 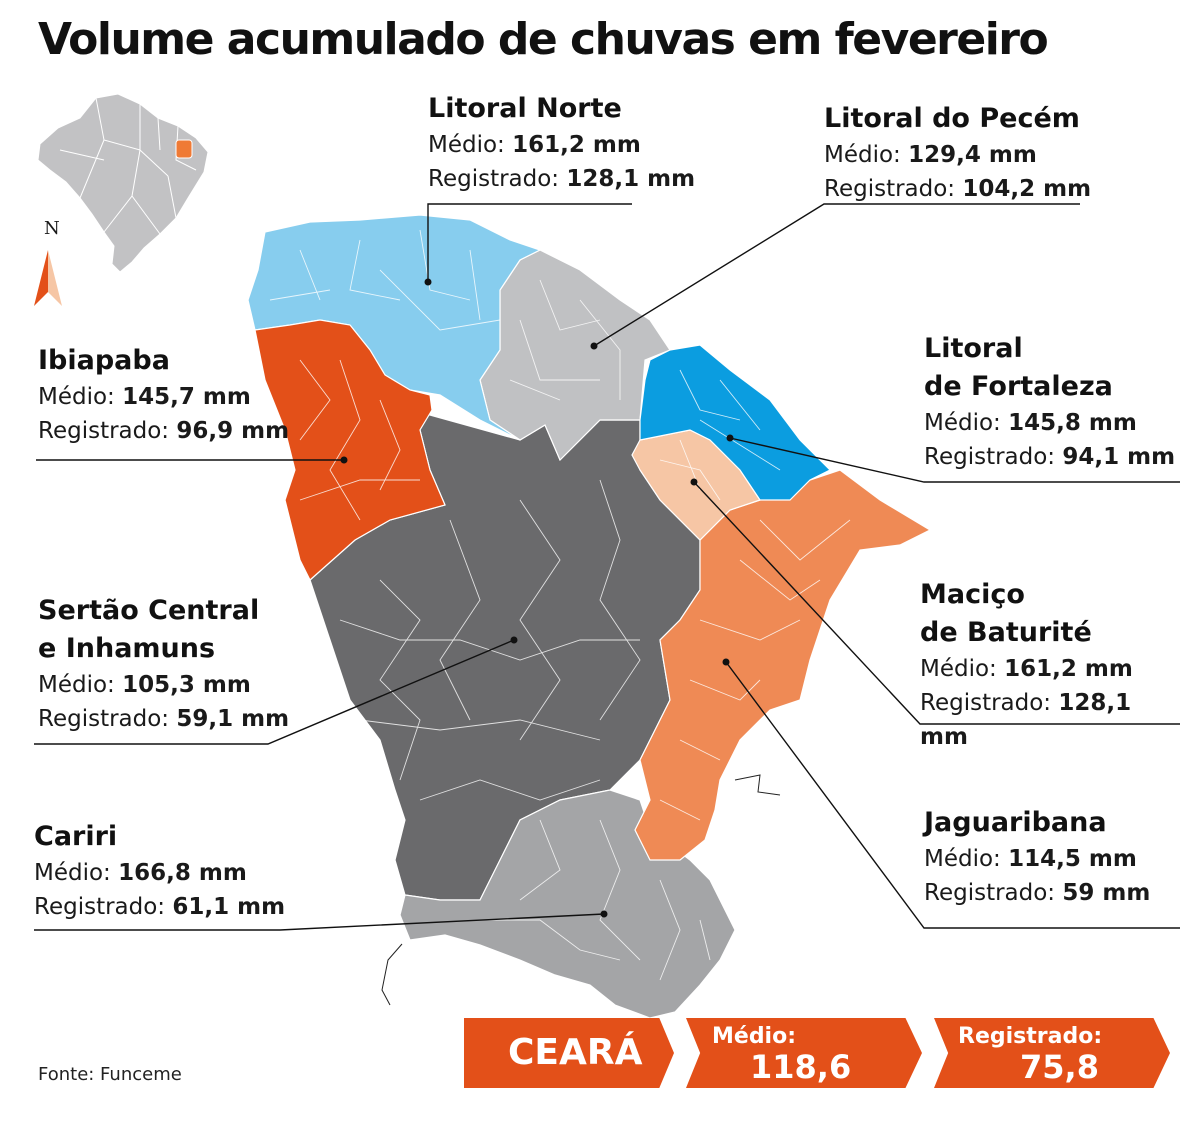 What do you see at coordinates (1018, 386) in the screenshot?
I see `region-name-line2: de Fortaleza` at bounding box center [1018, 386].